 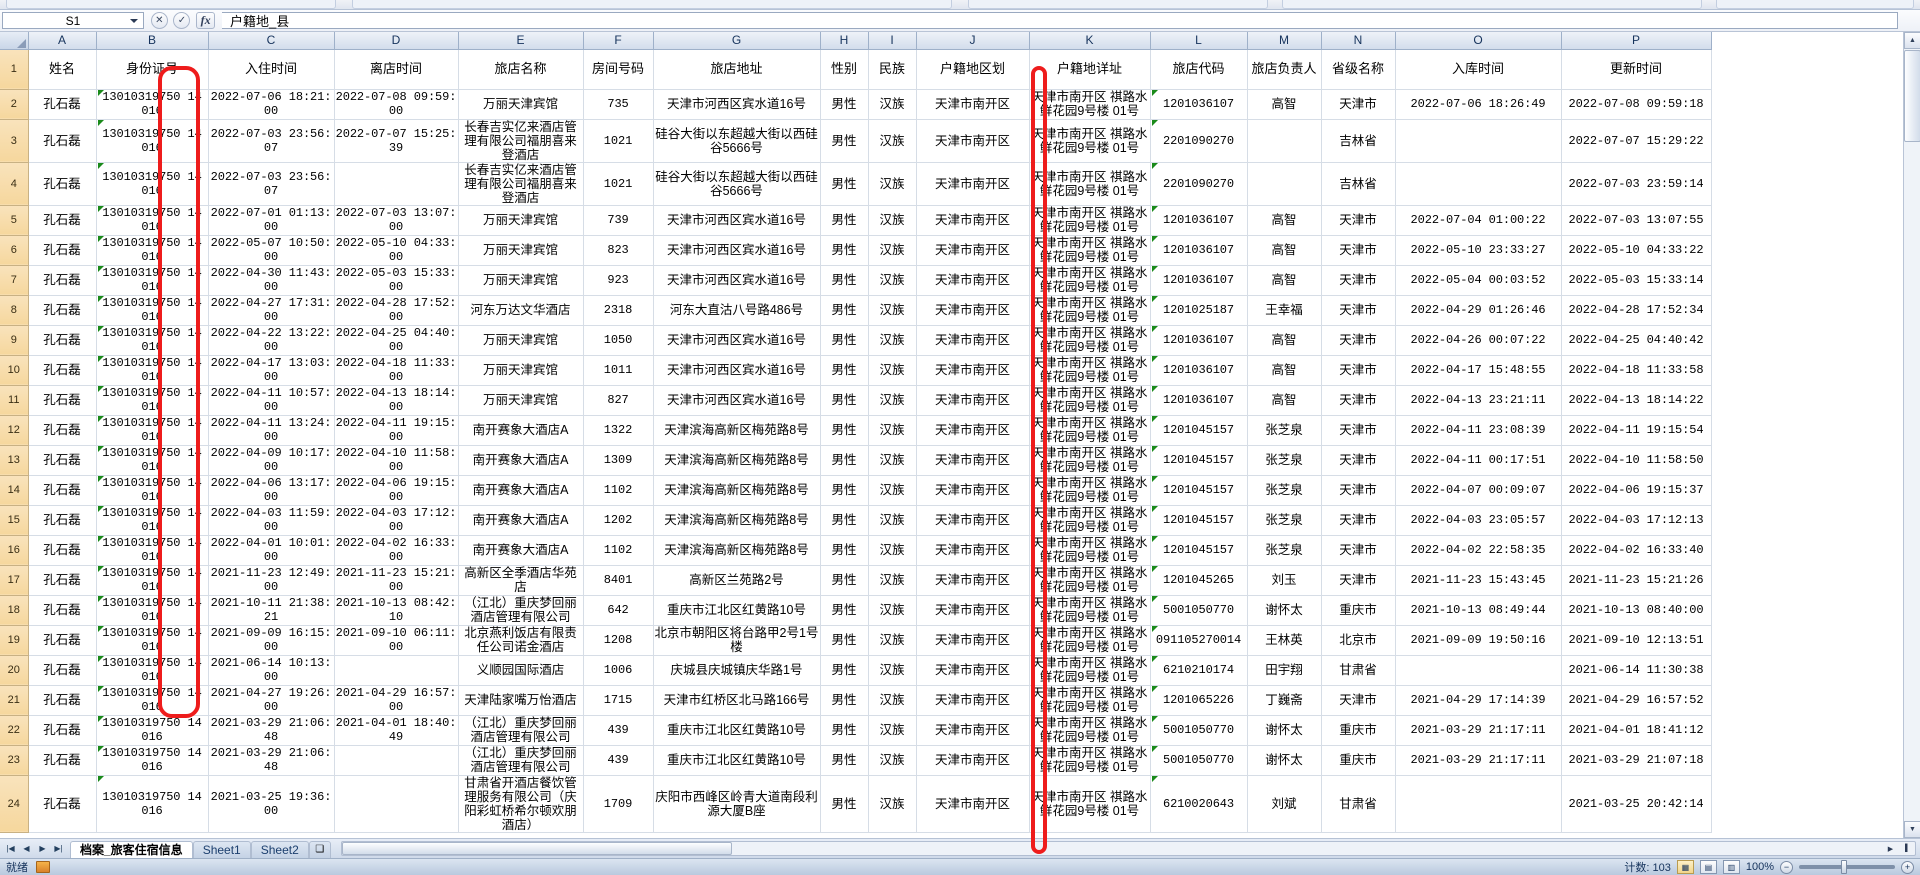 What do you see at coordinates (1636, 550) in the screenshot?
I see `data-cell: 2022-04-02 16:33:40` at bounding box center [1636, 550].